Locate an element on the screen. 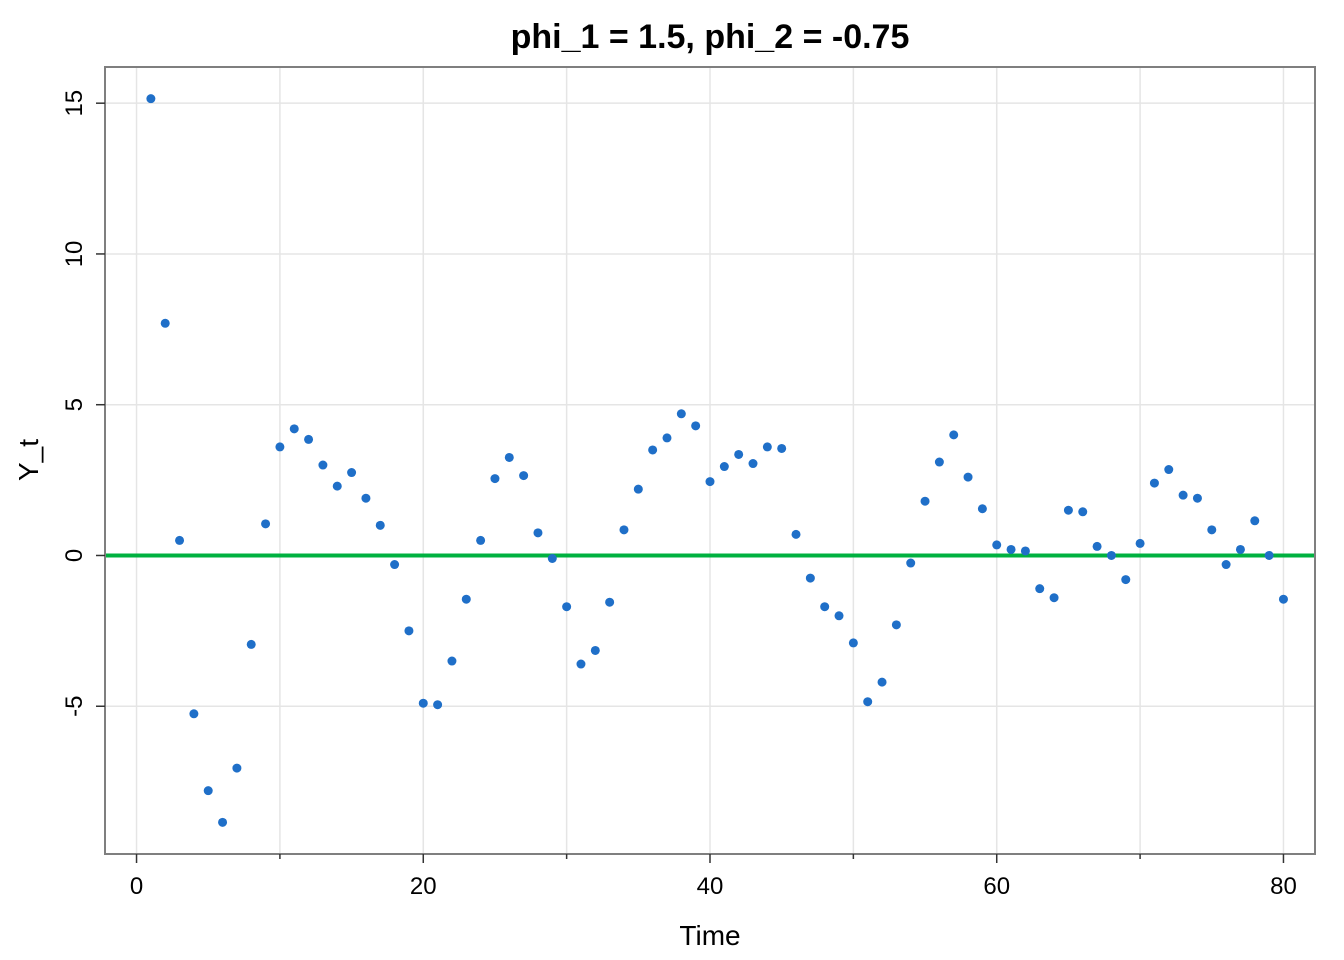  y-axis: -5 0 5 10 15 is located at coordinates (83, 403).